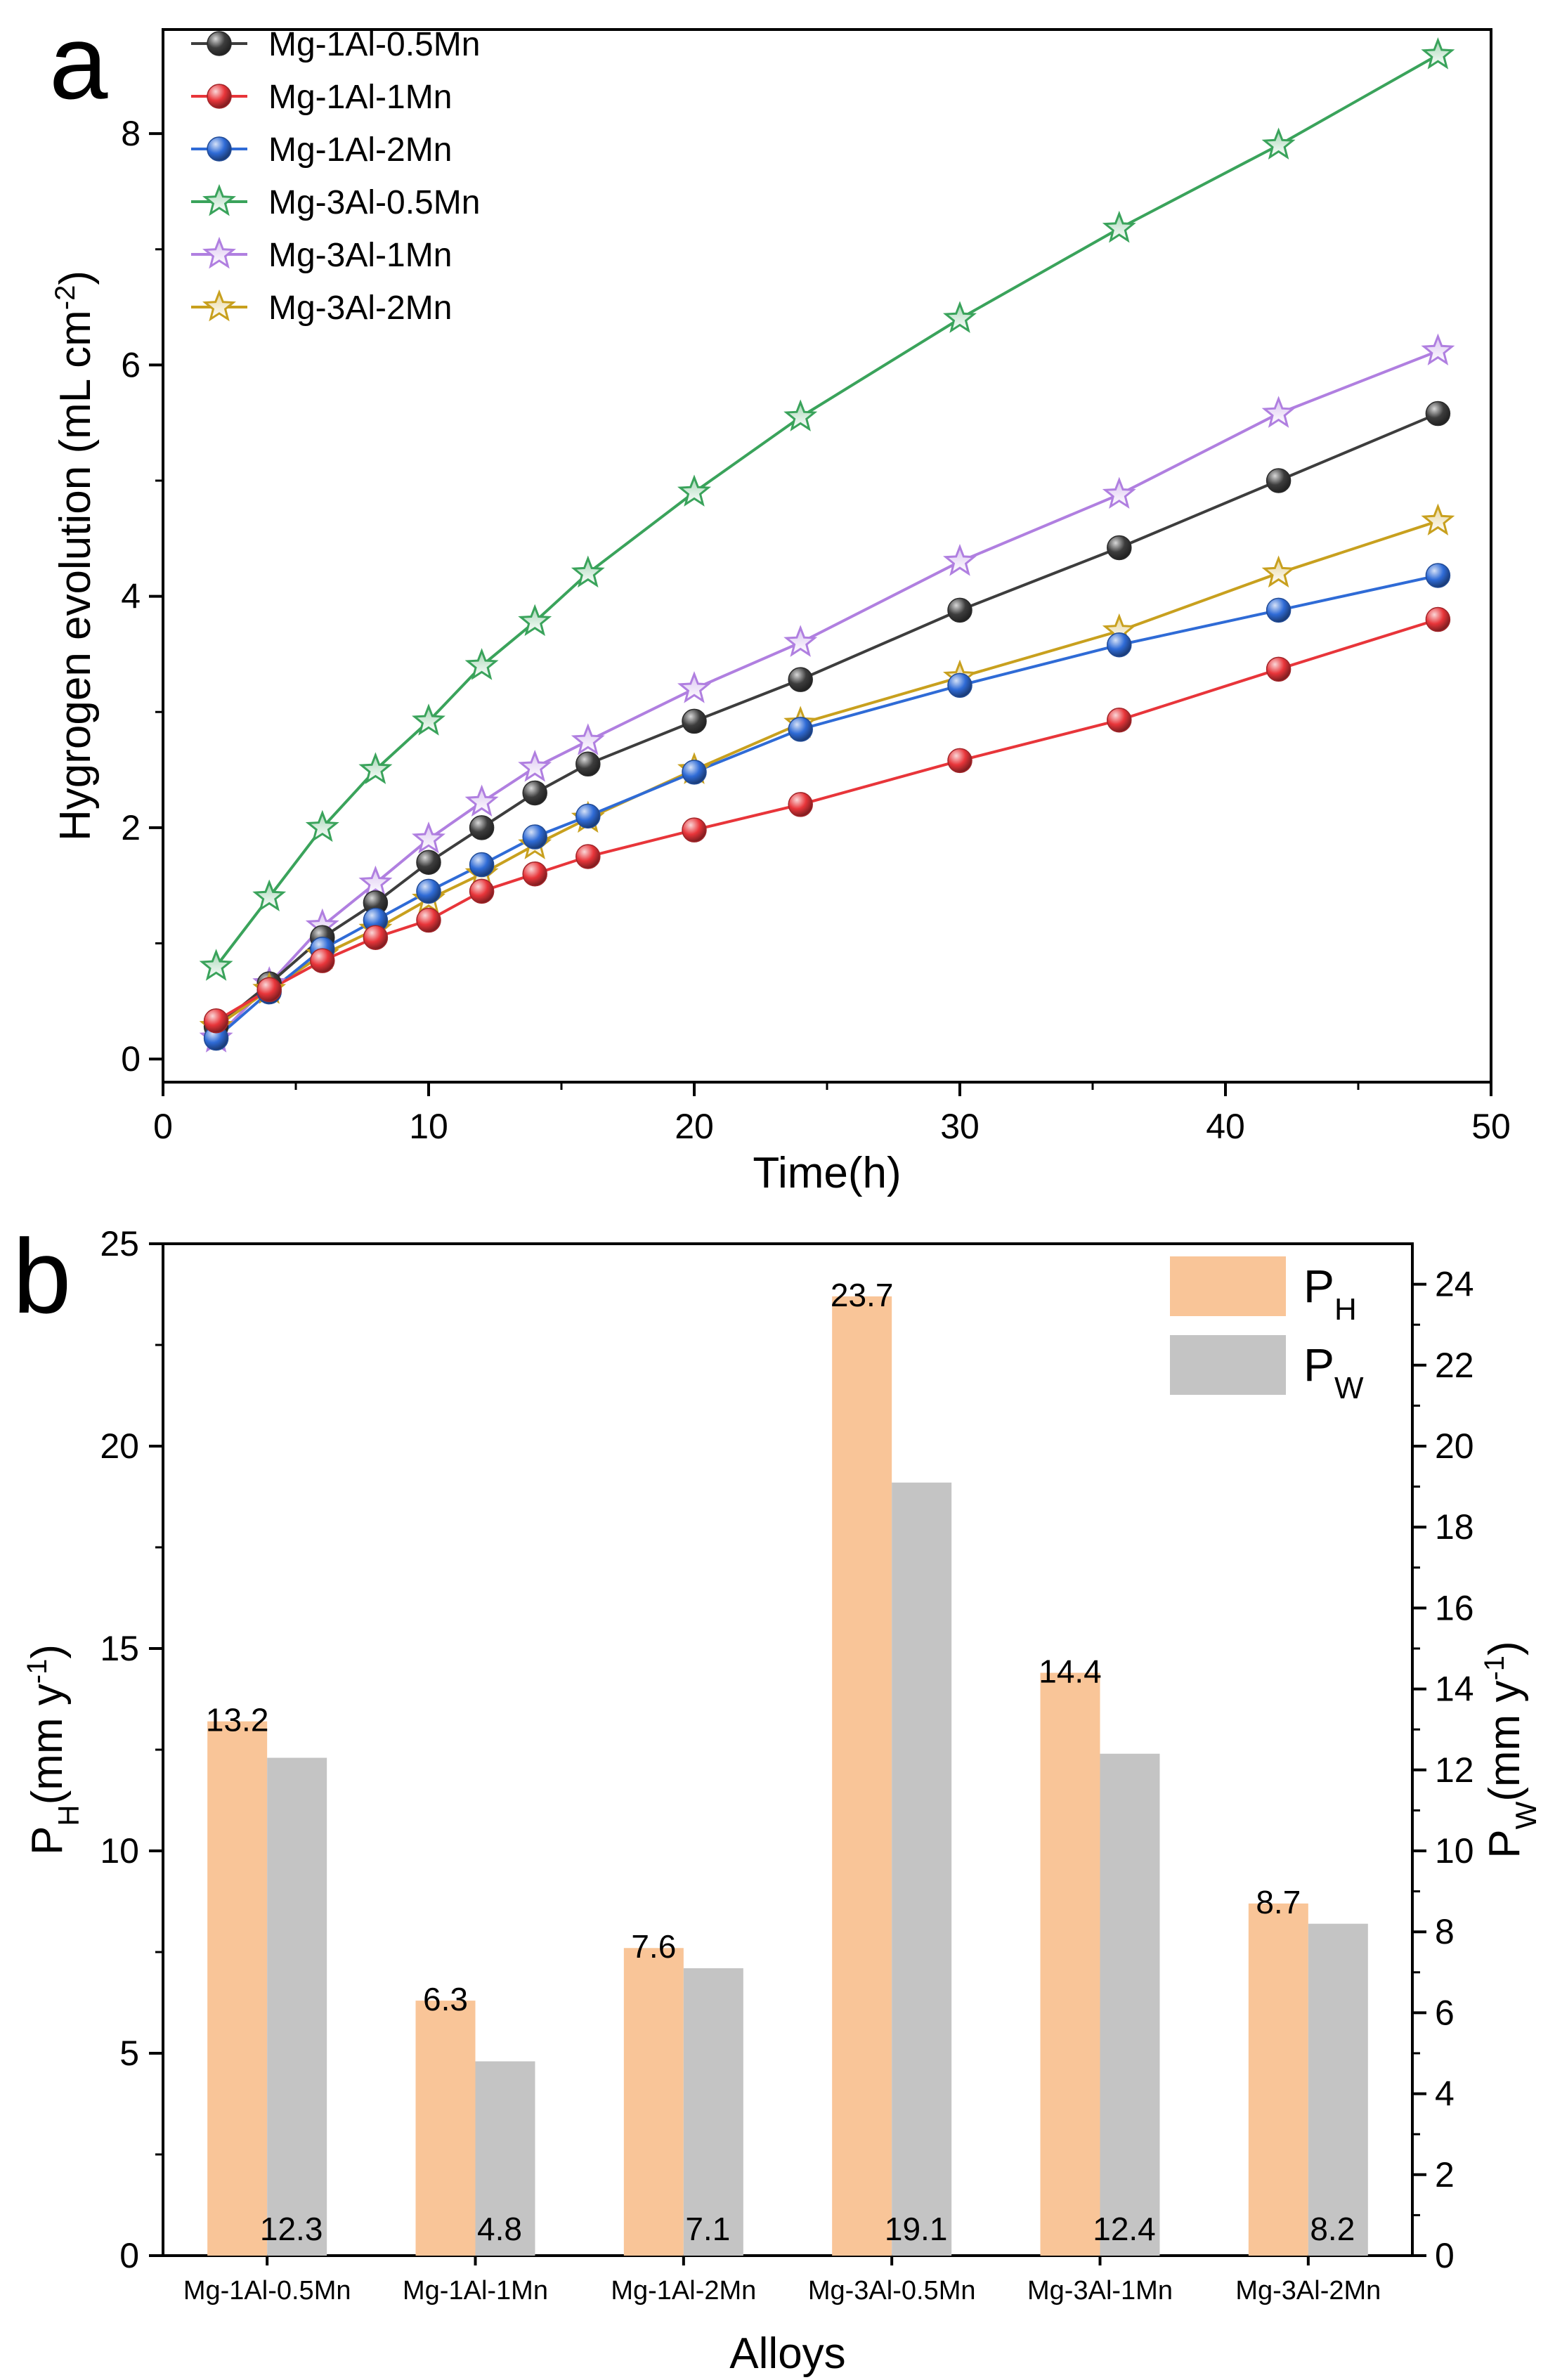  I want to click on x-tick-label: 30, so click(960, 1126).